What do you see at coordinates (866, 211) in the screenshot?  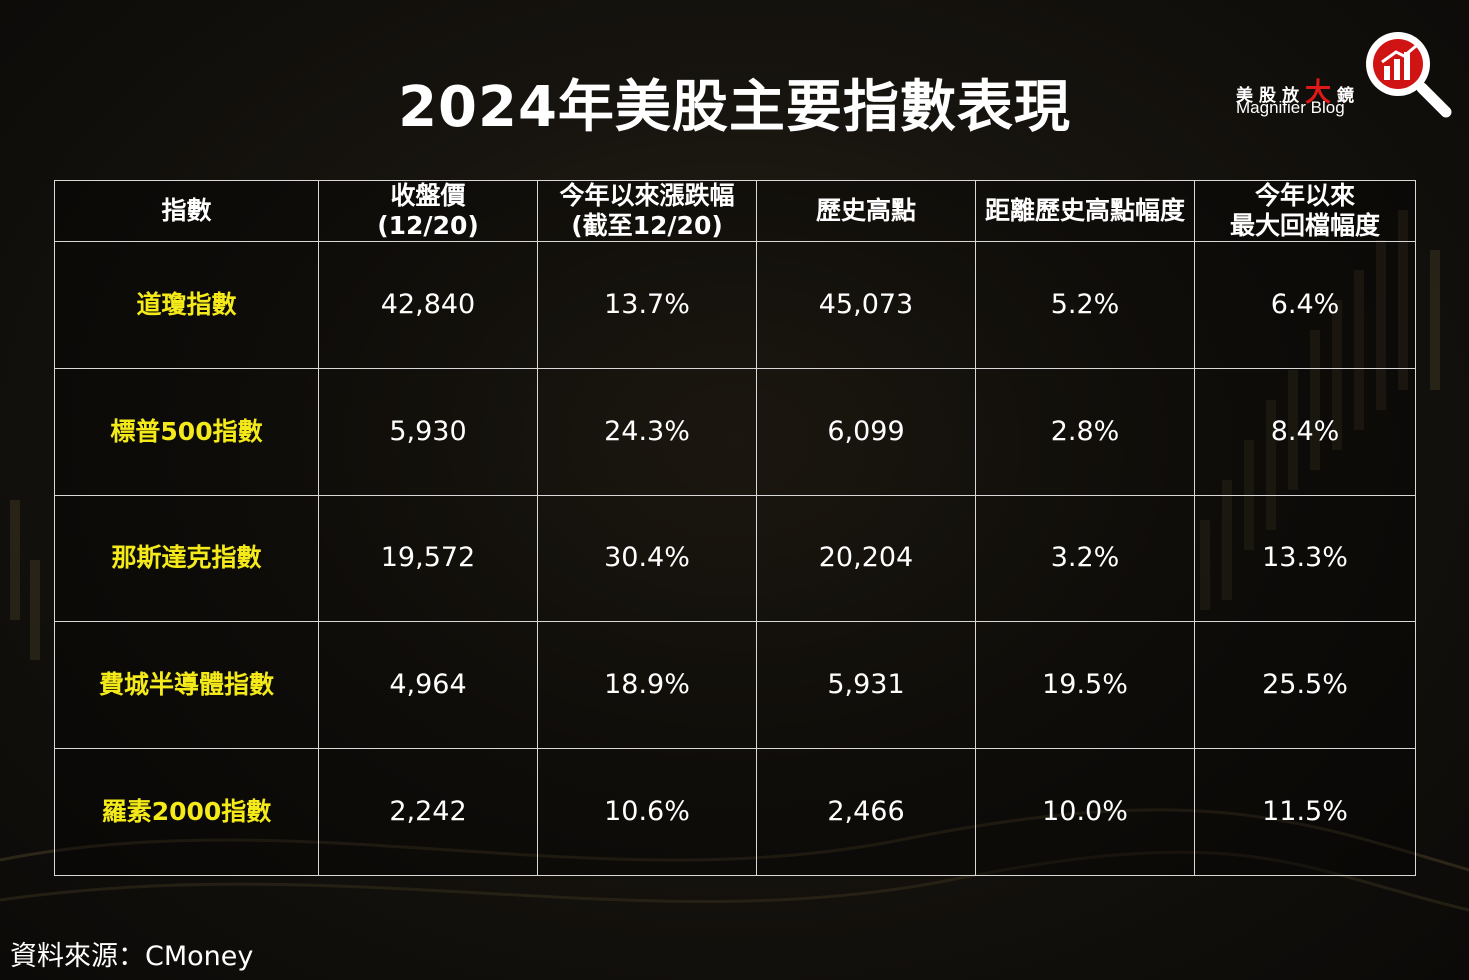 I see `header-all-time-high: 歷史高點` at bounding box center [866, 211].